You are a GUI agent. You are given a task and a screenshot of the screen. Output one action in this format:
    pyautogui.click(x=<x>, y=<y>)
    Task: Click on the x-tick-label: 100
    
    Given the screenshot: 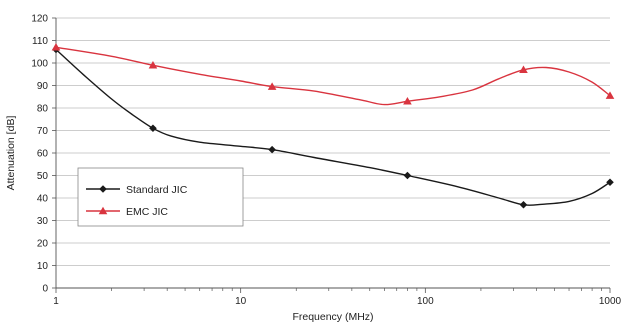 What is the action you would take?
    pyautogui.click(x=425, y=301)
    